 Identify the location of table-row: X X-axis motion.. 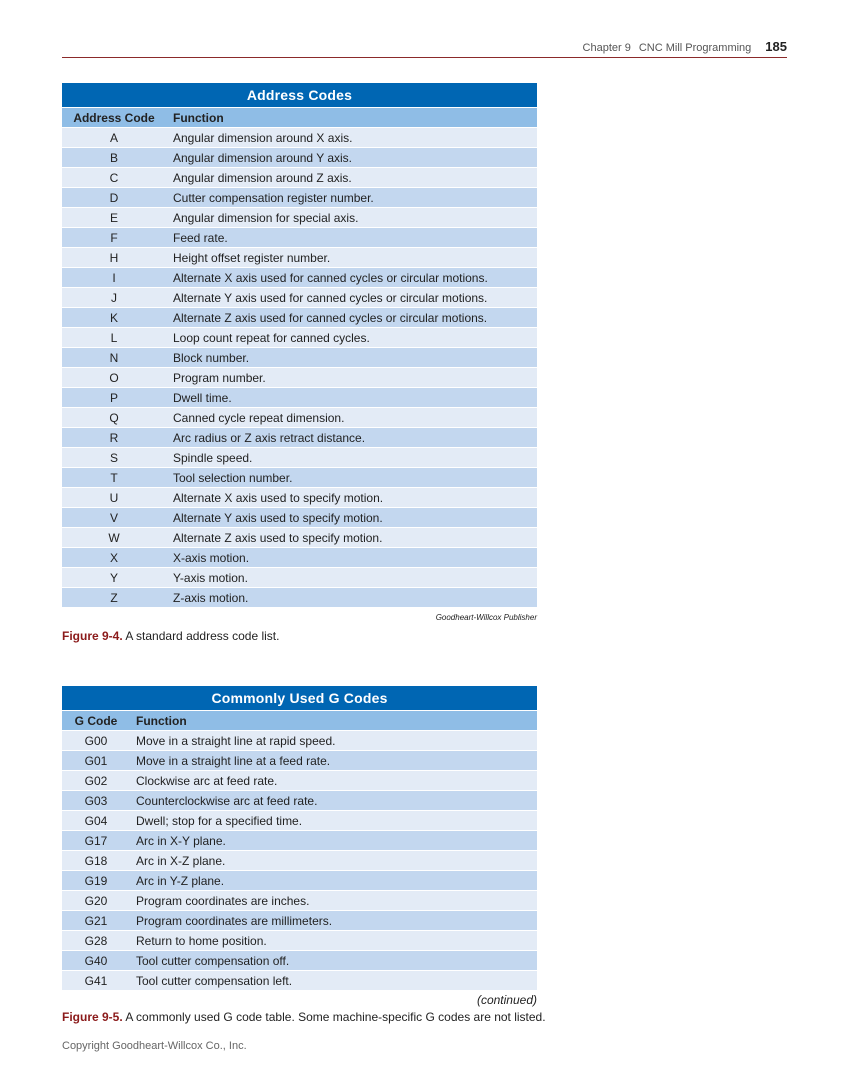
(299, 557).